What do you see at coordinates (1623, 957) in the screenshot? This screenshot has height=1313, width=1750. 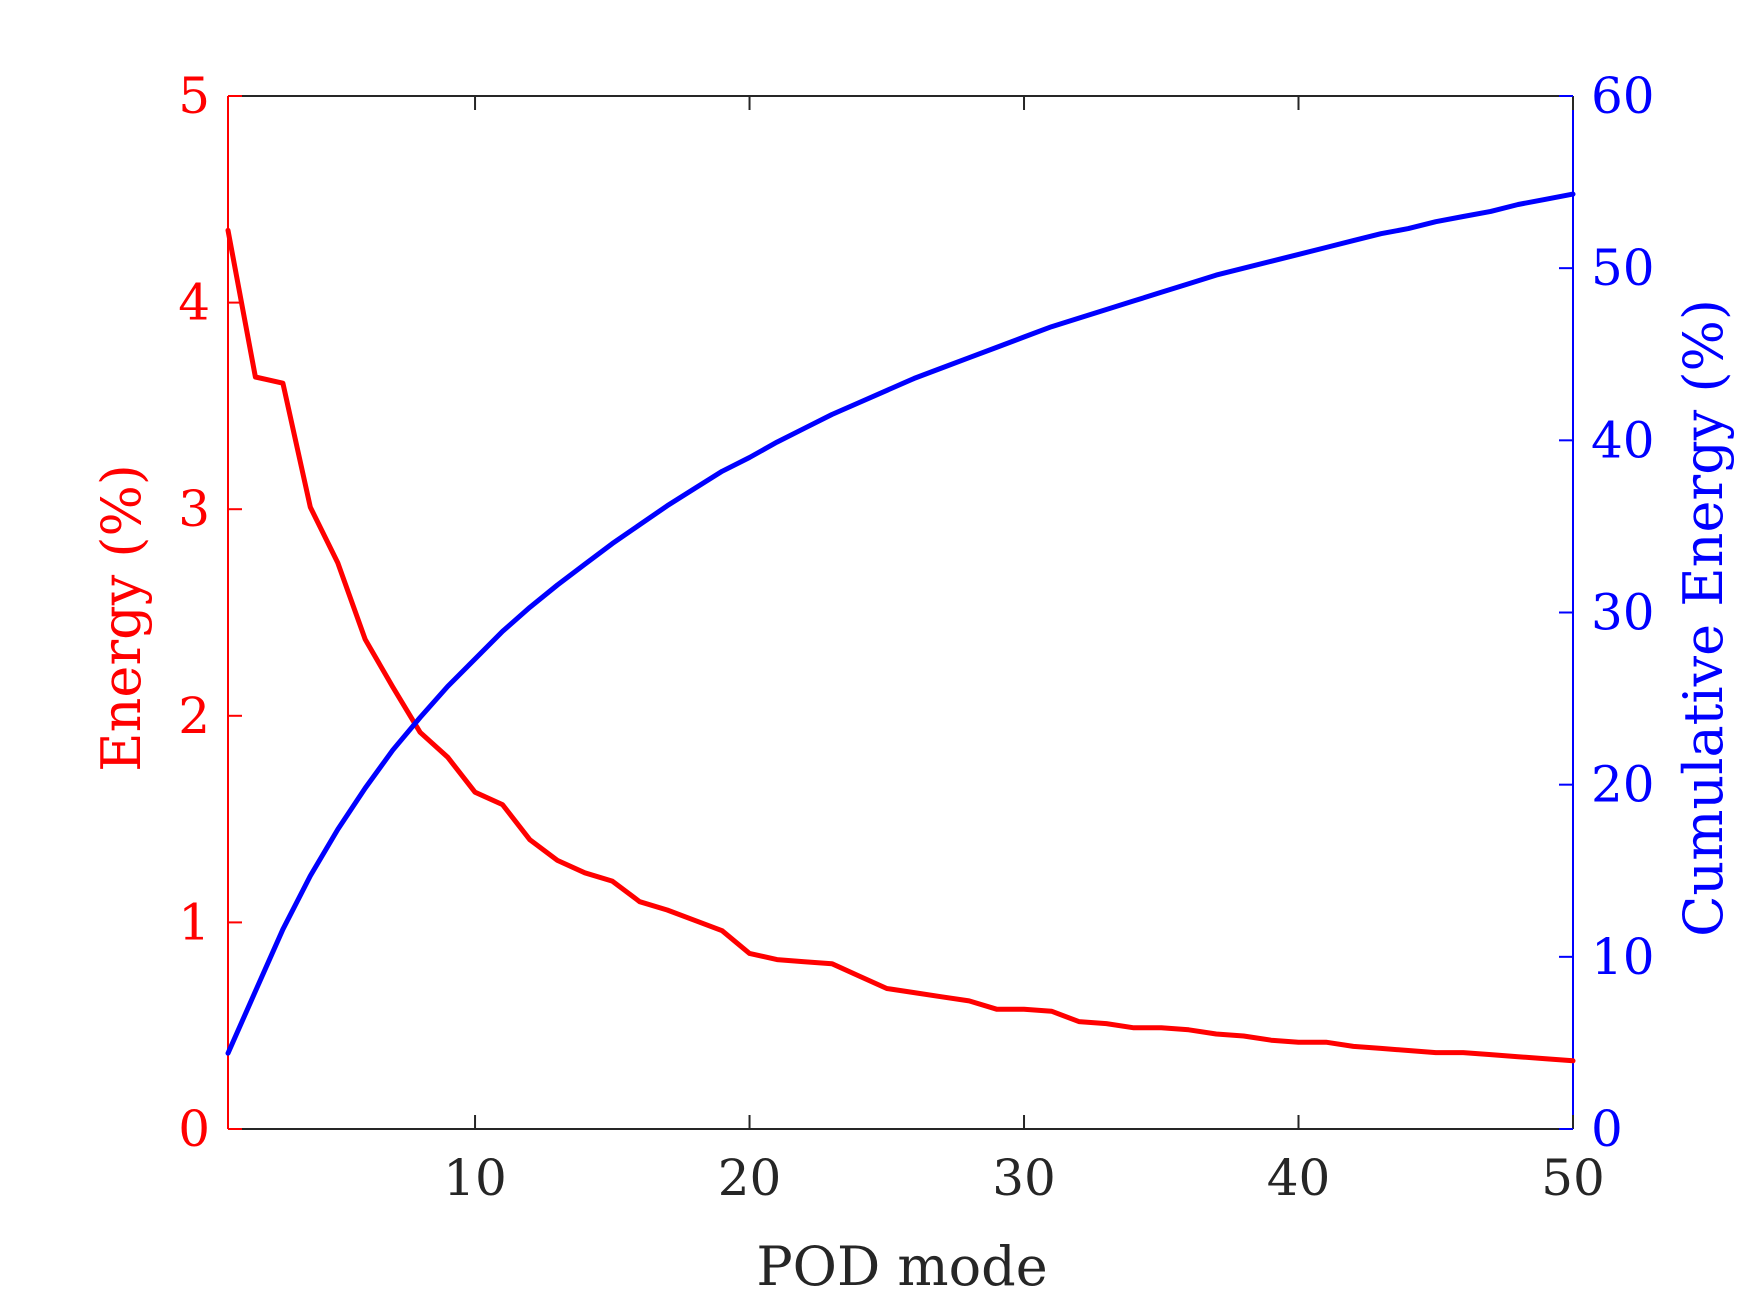 I see `y-tick-right-label: 10` at bounding box center [1623, 957].